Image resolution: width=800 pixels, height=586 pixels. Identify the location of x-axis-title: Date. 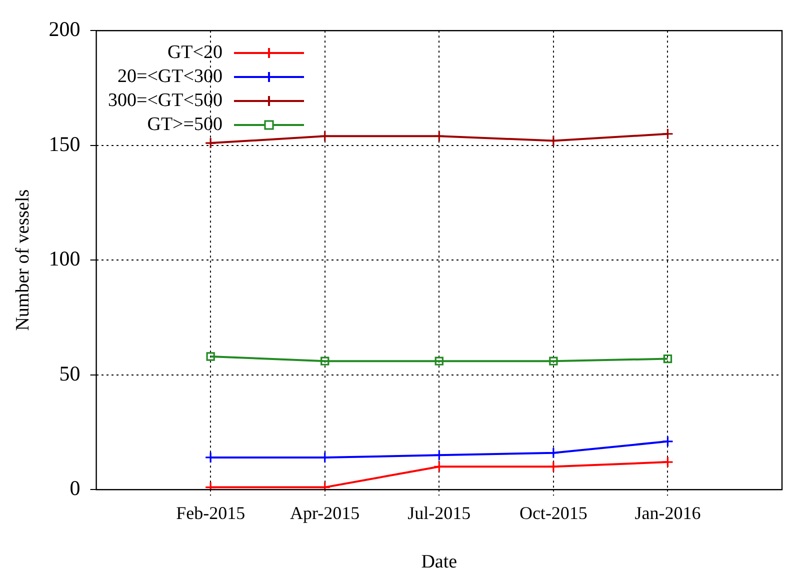
(439, 562).